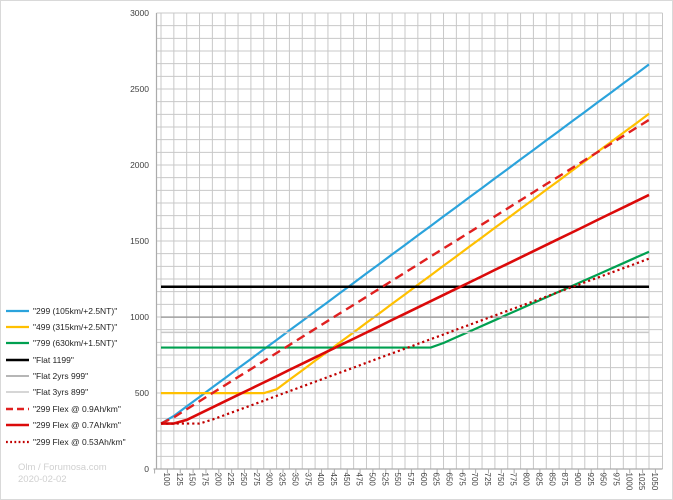 This screenshot has height=500, width=673. What do you see at coordinates (577, 480) in the screenshot?
I see `x-tick-label: 900` at bounding box center [577, 480].